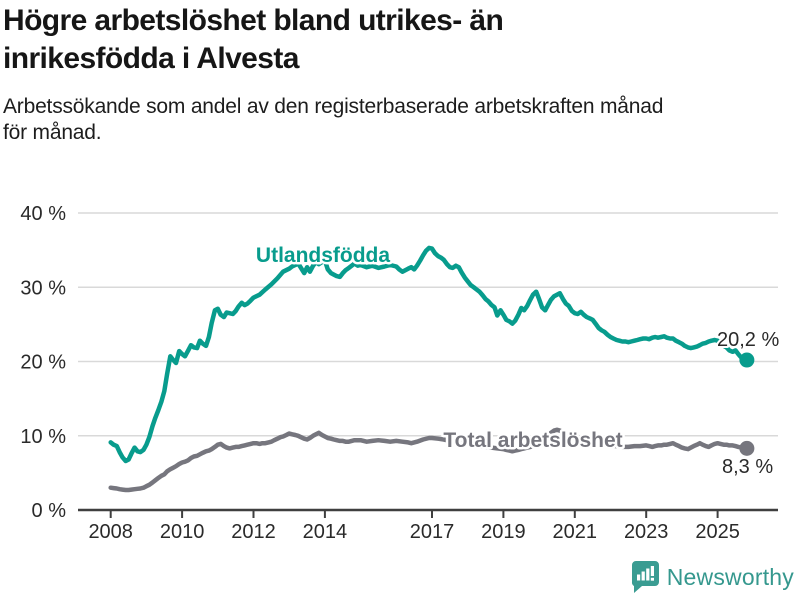 The width and height of the screenshot is (800, 600). Describe the element at coordinates (647, 574) in the screenshot. I see `bar-large` at that location.